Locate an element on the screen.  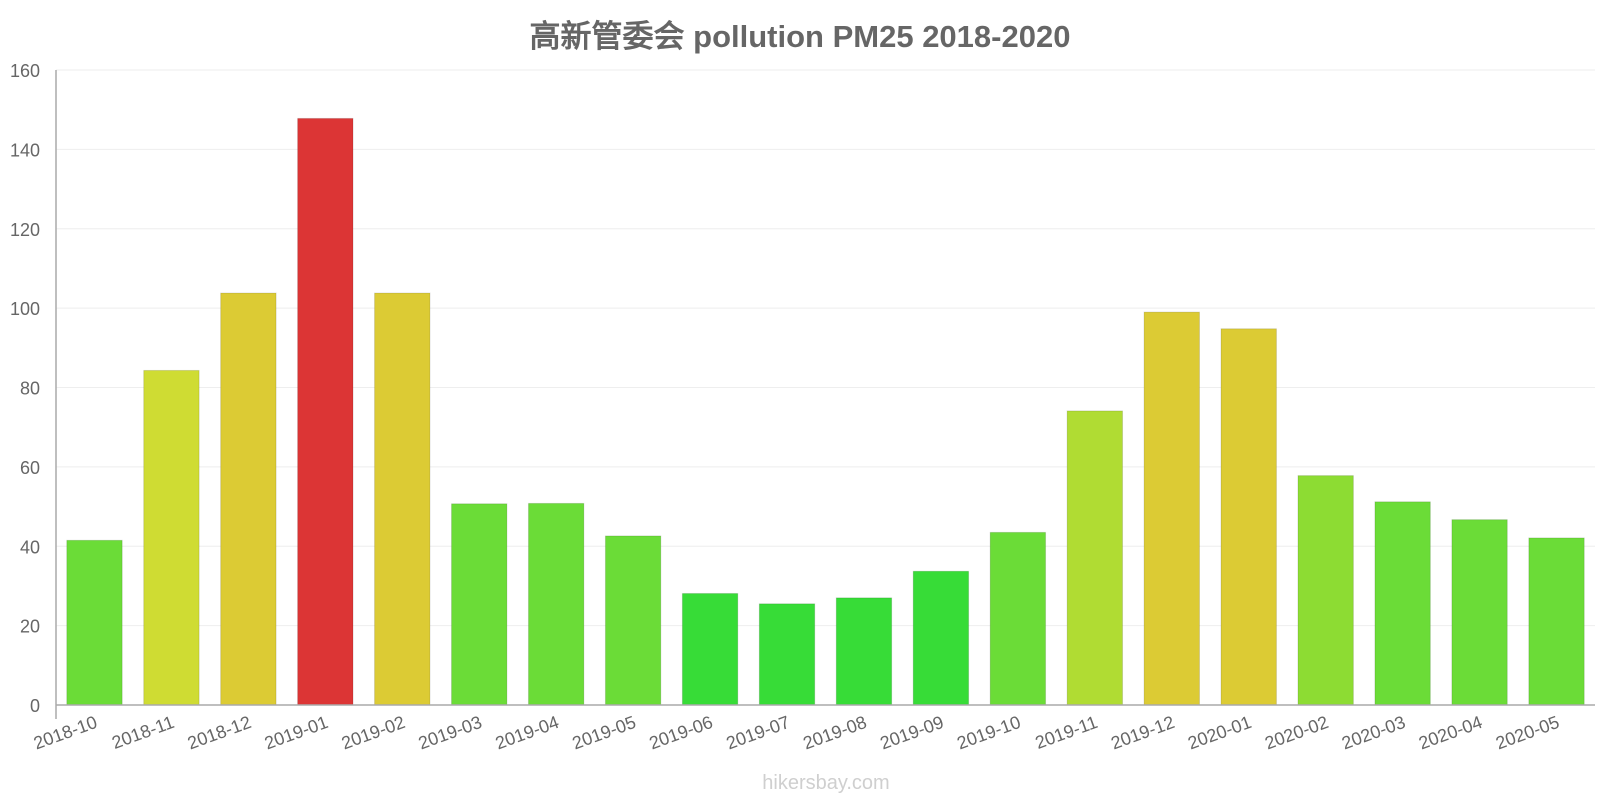
x-tick-label: 2019-08 is located at coordinates (834, 732).